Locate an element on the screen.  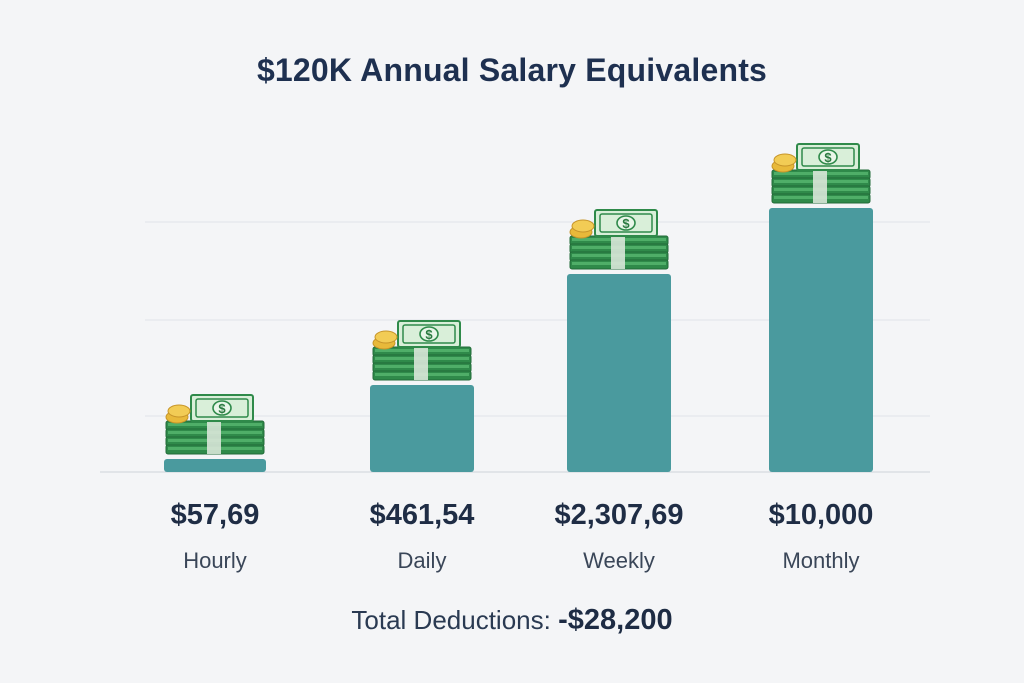
total-deductions-label: Total Deductions: is located at coordinates (451, 620).